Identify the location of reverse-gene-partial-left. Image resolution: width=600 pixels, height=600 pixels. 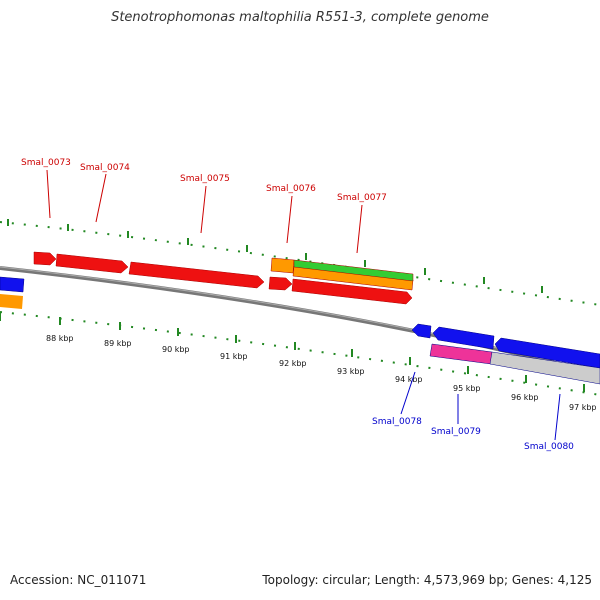
(12, 284).